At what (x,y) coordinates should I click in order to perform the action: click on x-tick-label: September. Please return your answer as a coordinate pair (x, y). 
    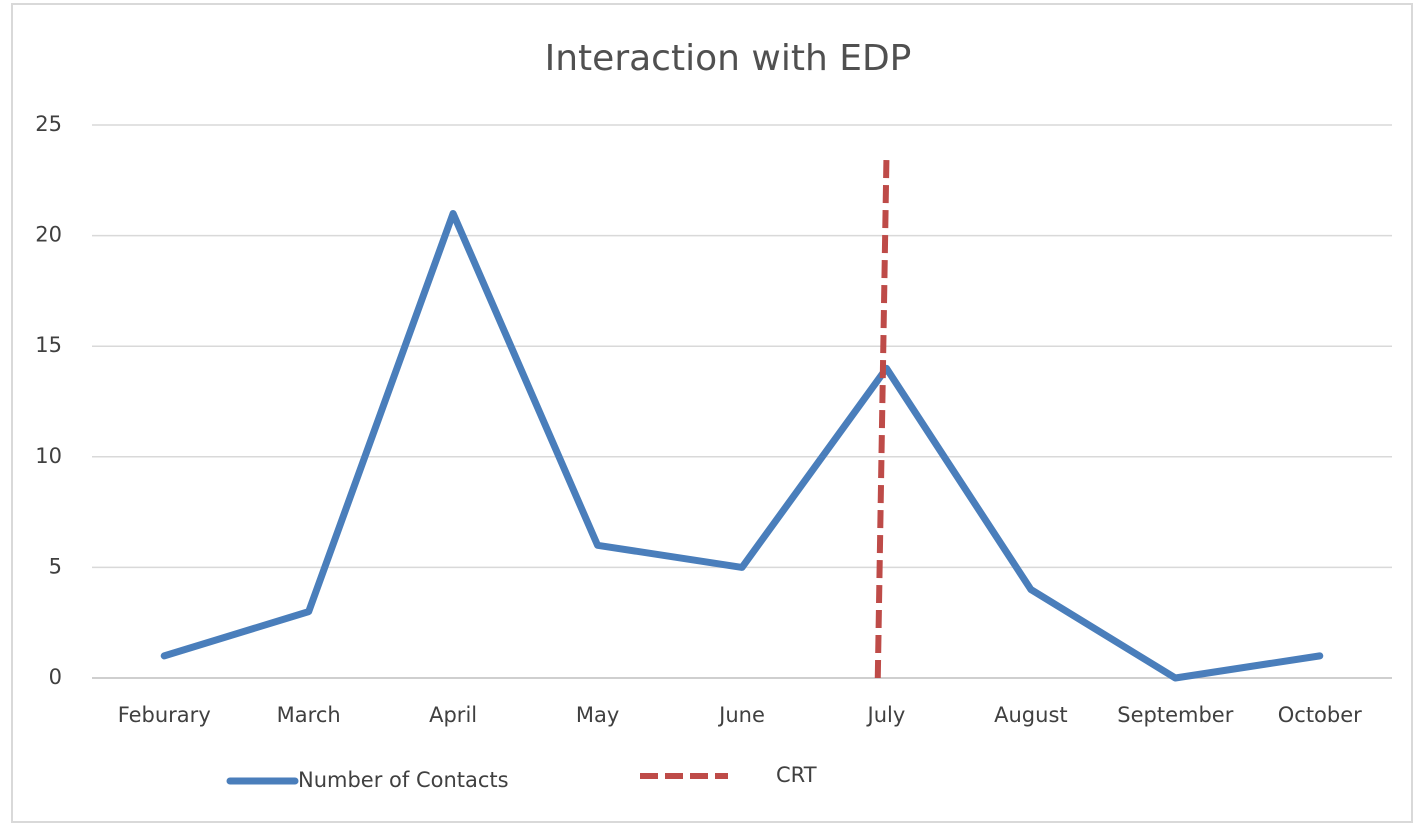
    Looking at the image, I should click on (1175, 715).